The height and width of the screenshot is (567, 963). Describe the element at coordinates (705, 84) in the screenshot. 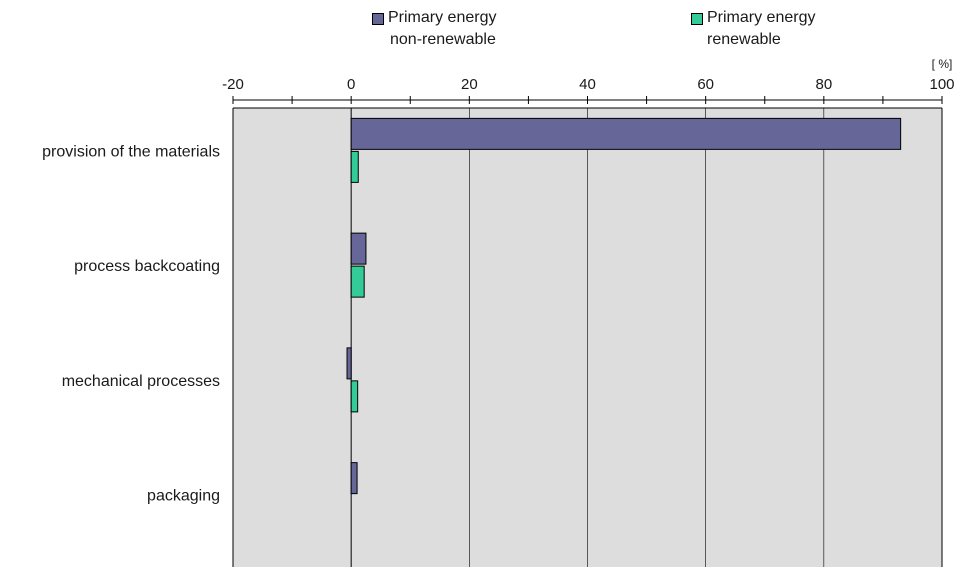

I see `x-tick-label-4: 60` at that location.